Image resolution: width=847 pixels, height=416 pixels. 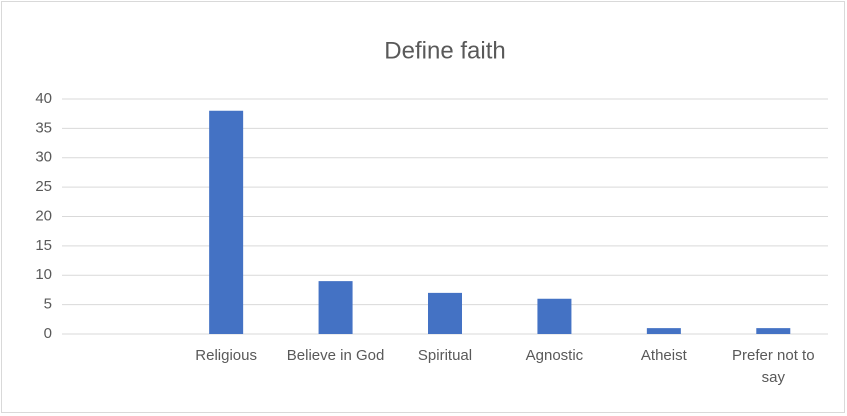 What do you see at coordinates (226, 355) in the screenshot?
I see `x-tick-label: Religious` at bounding box center [226, 355].